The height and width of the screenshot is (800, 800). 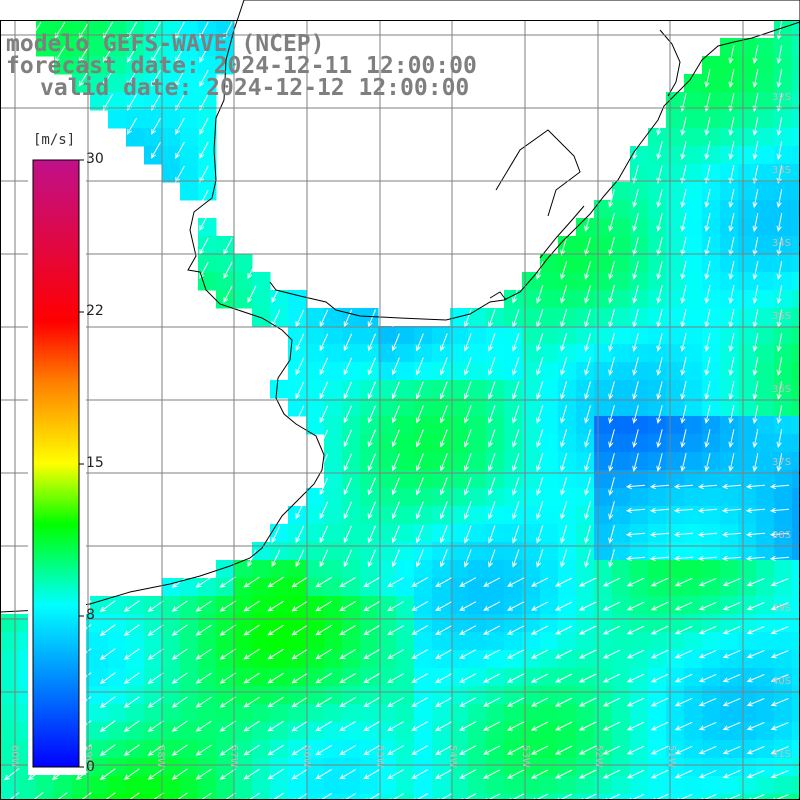 What do you see at coordinates (781, 97) in the screenshot?
I see `latitude-label: 32S` at bounding box center [781, 97].